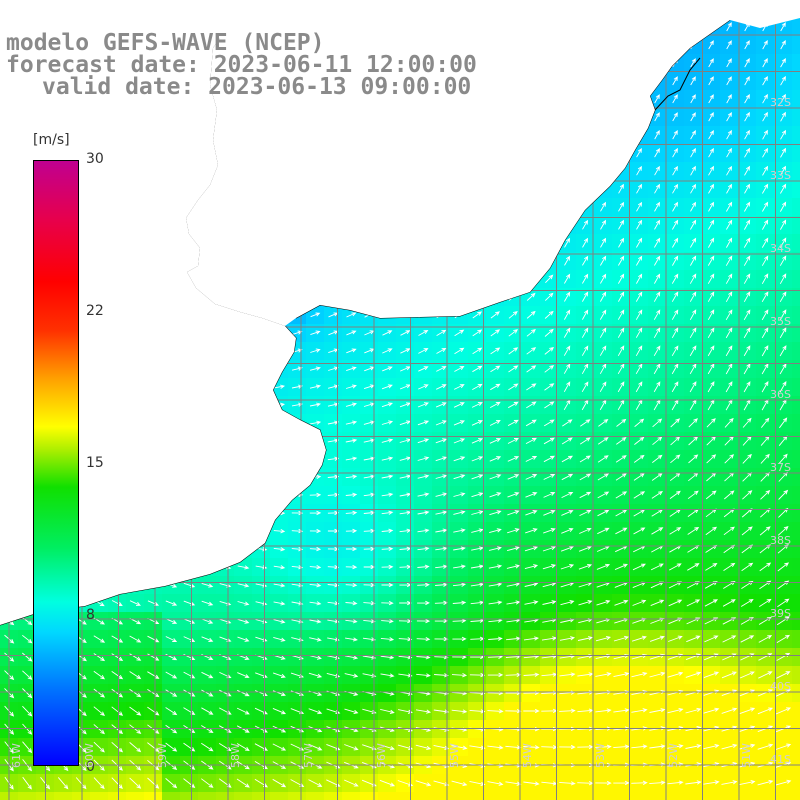 The height and width of the screenshot is (800, 800). What do you see at coordinates (780, 321) in the screenshot?
I see `latitude-label: 35S` at bounding box center [780, 321].